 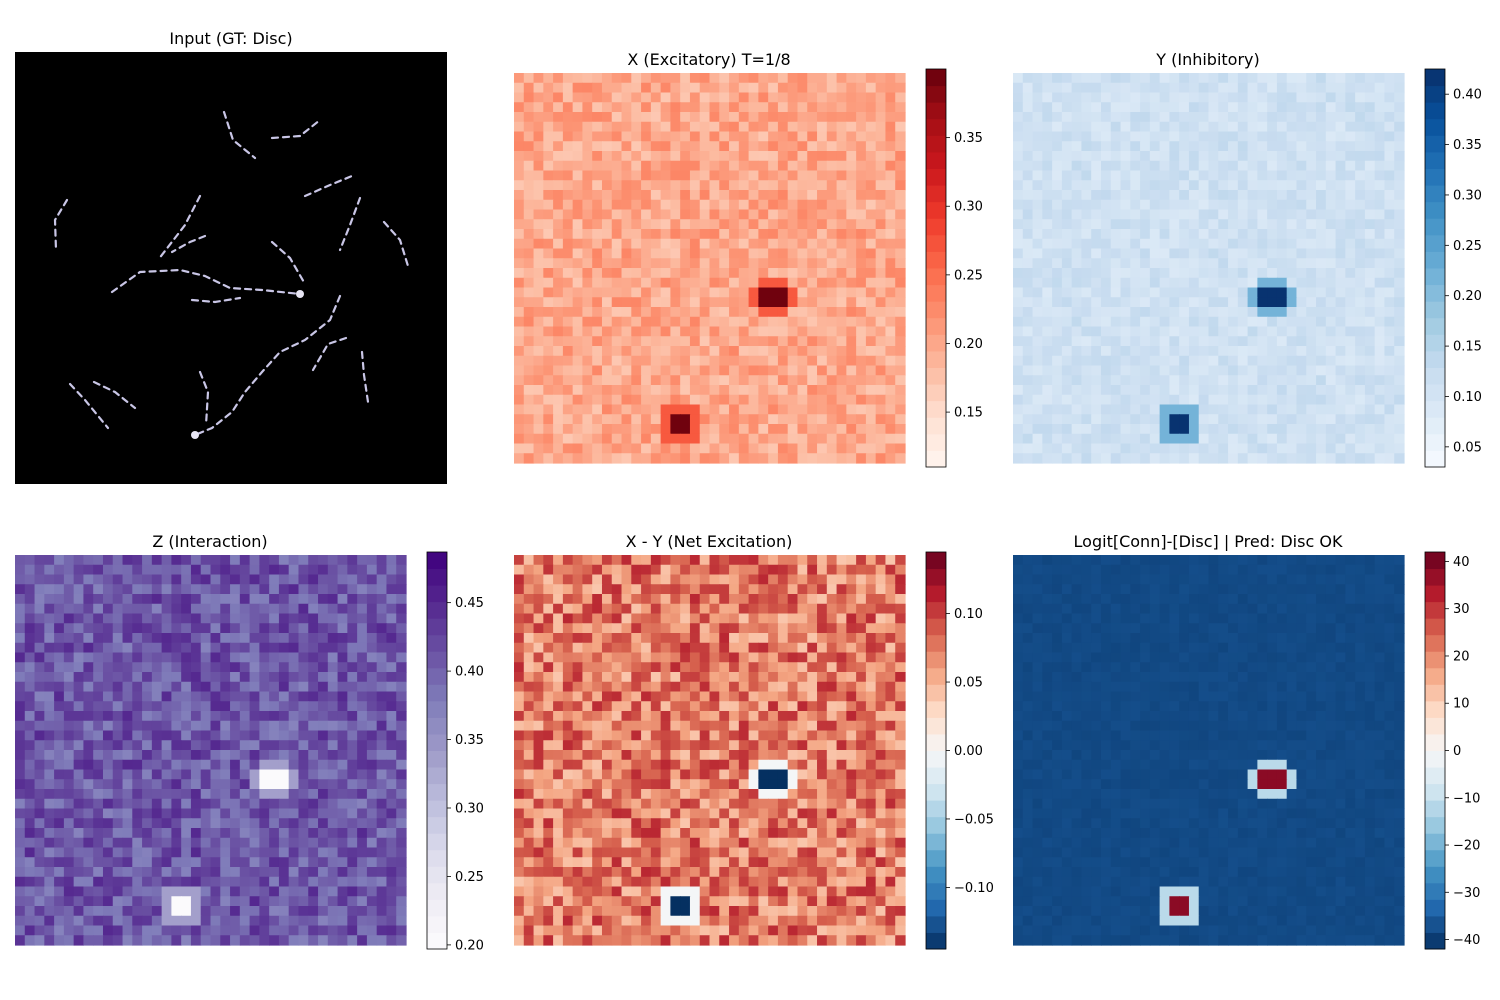 What do you see at coordinates (195, 435) in the screenshot?
I see `input-marker-dot` at bounding box center [195, 435].